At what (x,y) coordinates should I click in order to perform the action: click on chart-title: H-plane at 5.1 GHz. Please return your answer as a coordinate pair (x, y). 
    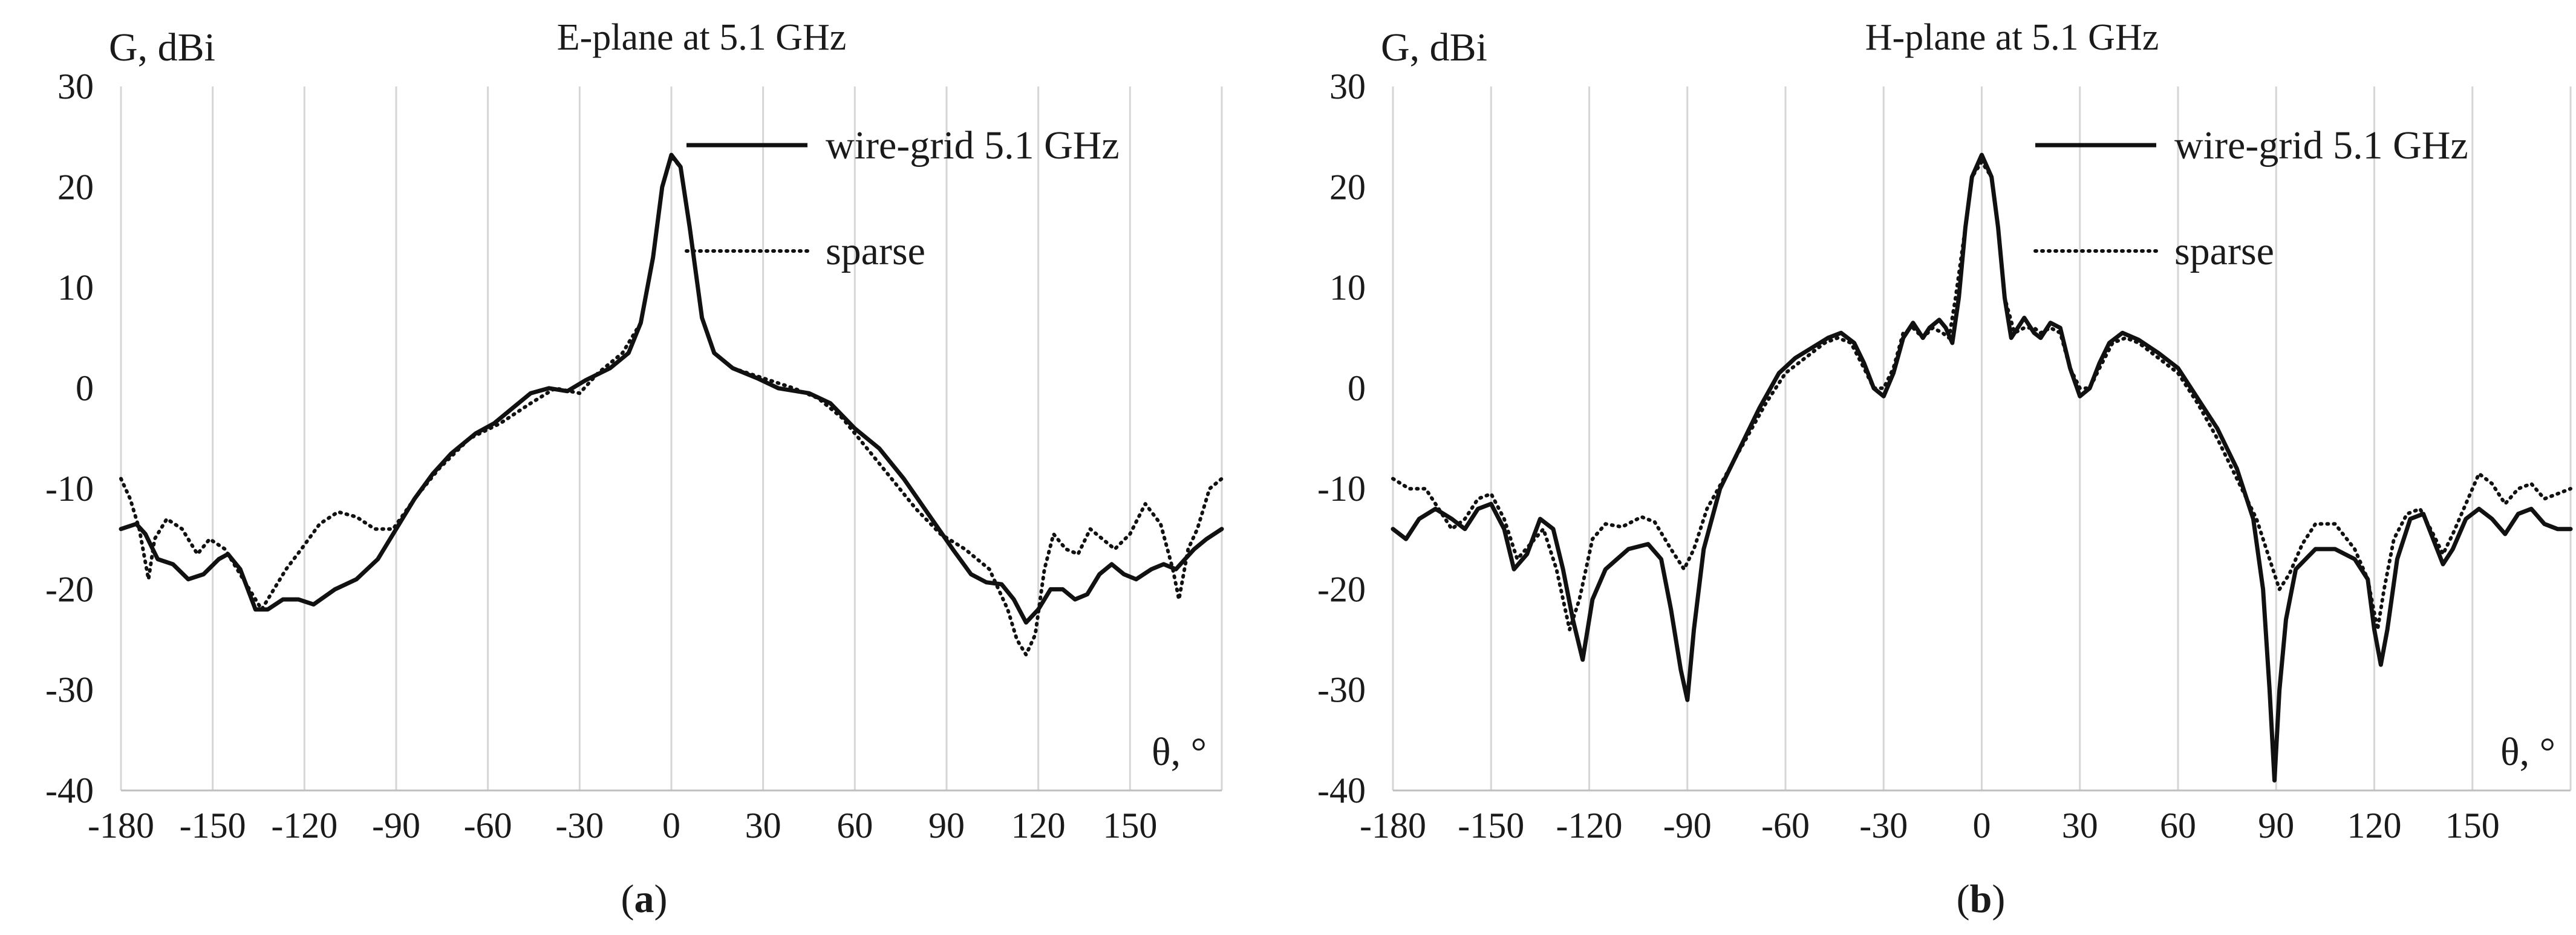
    Looking at the image, I should click on (2012, 37).